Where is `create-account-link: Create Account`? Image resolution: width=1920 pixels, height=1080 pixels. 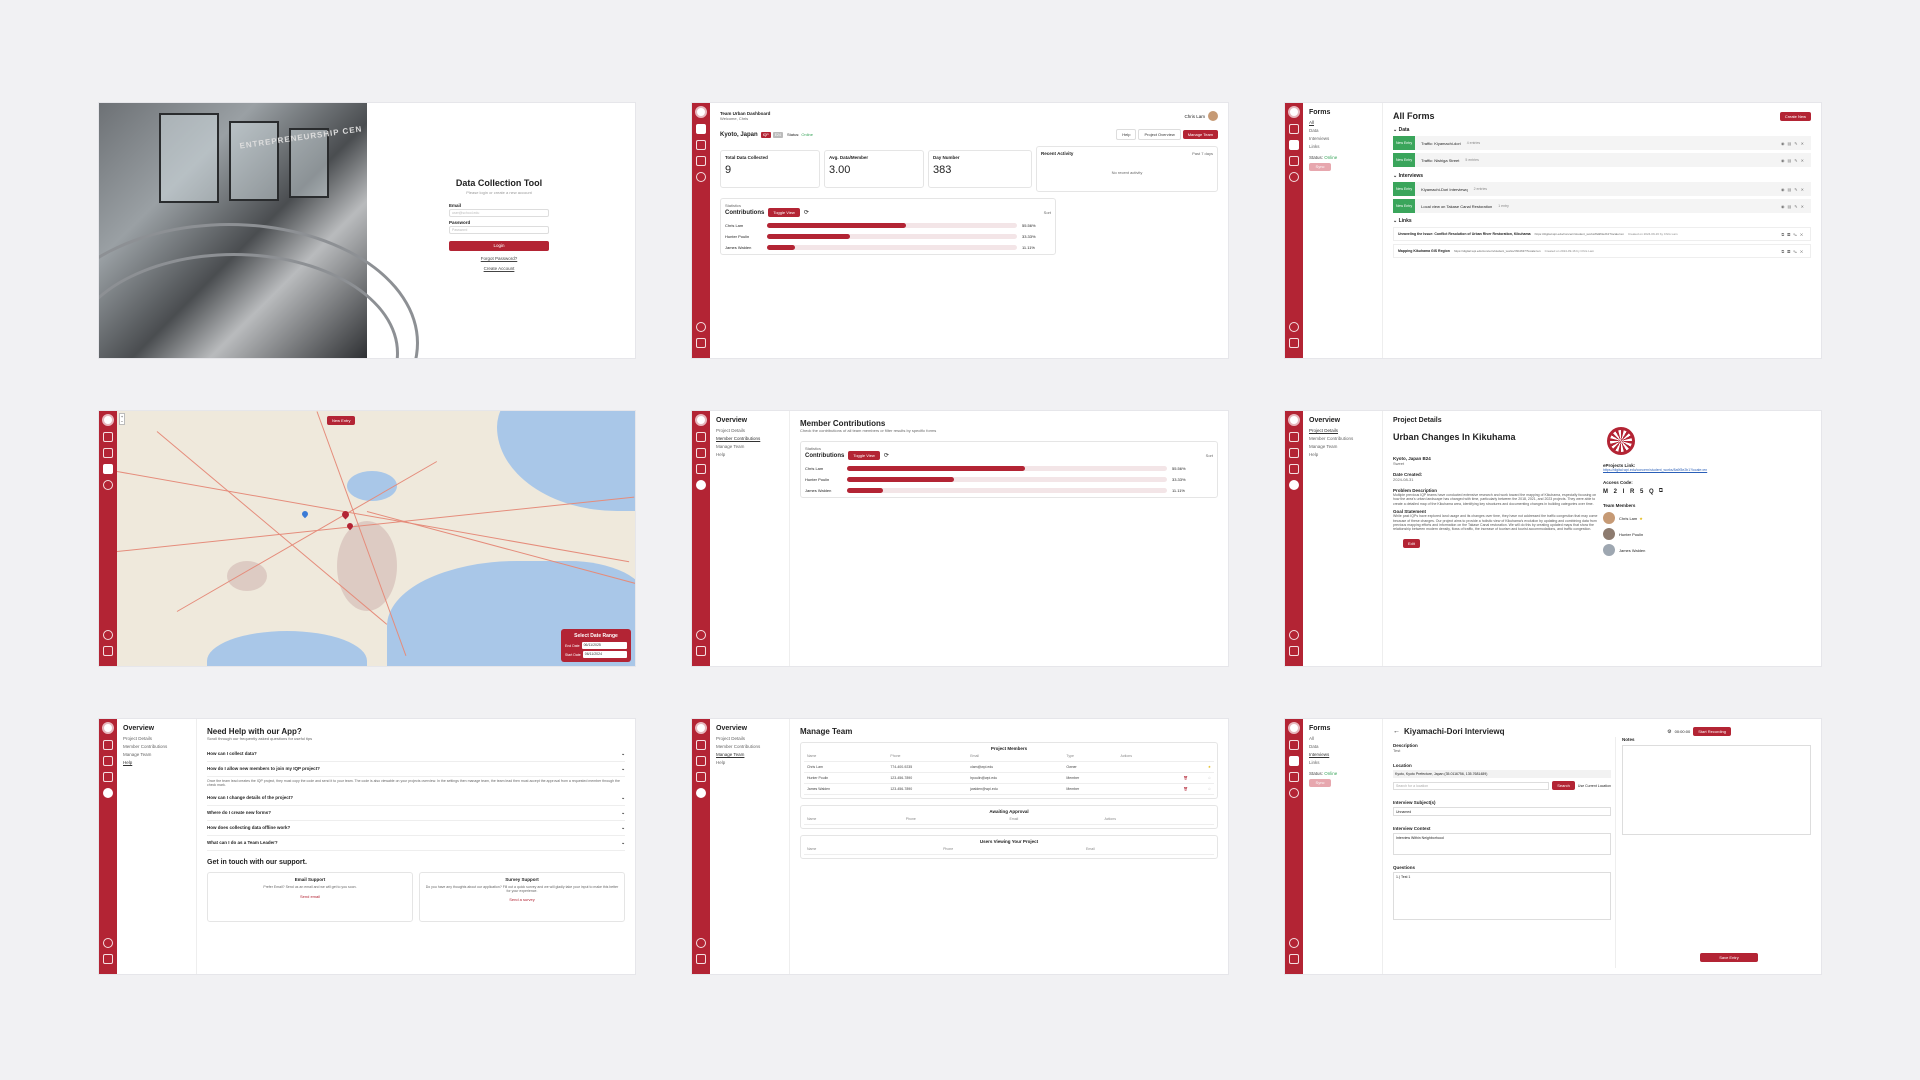 create-account-link: Create Account is located at coordinates (499, 268).